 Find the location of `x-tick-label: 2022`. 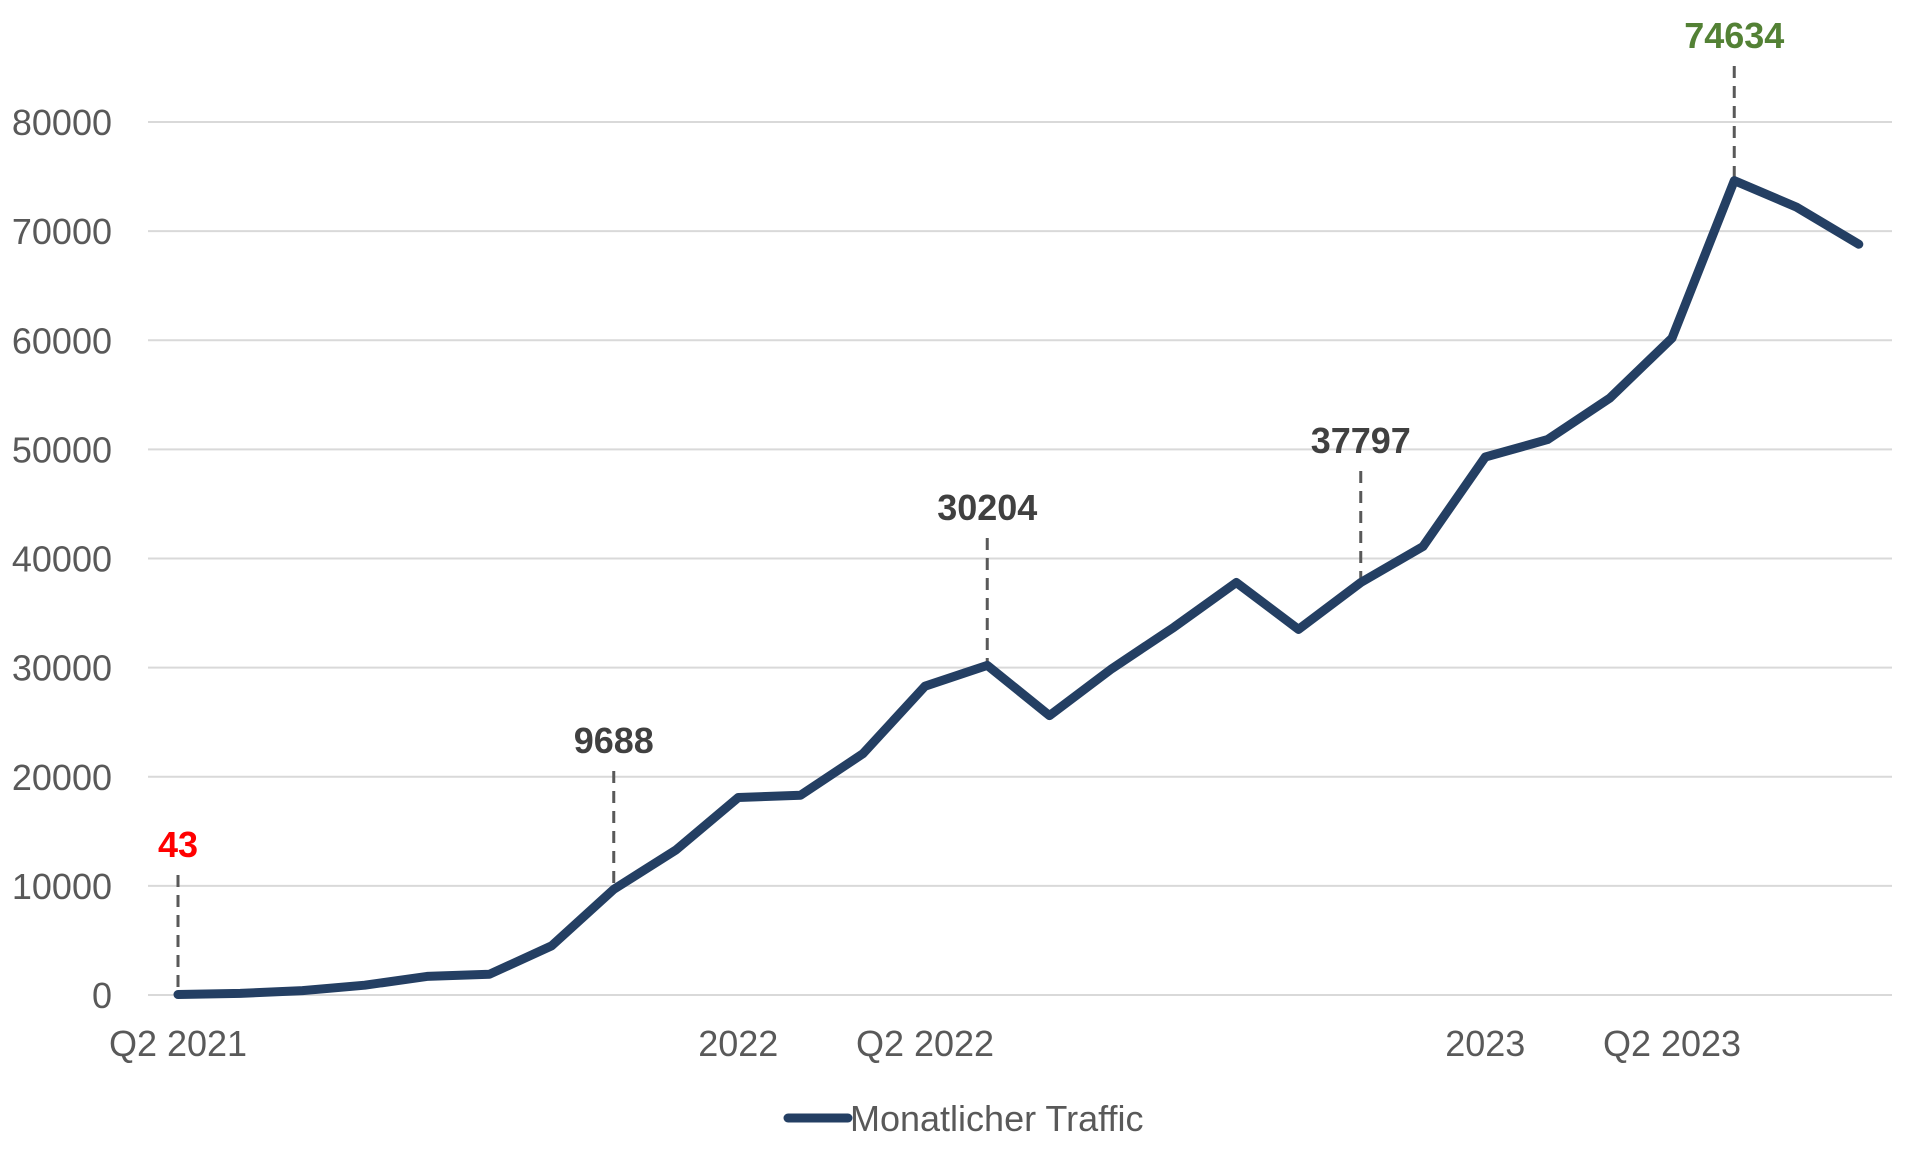

x-tick-label: 2022 is located at coordinates (738, 1043).